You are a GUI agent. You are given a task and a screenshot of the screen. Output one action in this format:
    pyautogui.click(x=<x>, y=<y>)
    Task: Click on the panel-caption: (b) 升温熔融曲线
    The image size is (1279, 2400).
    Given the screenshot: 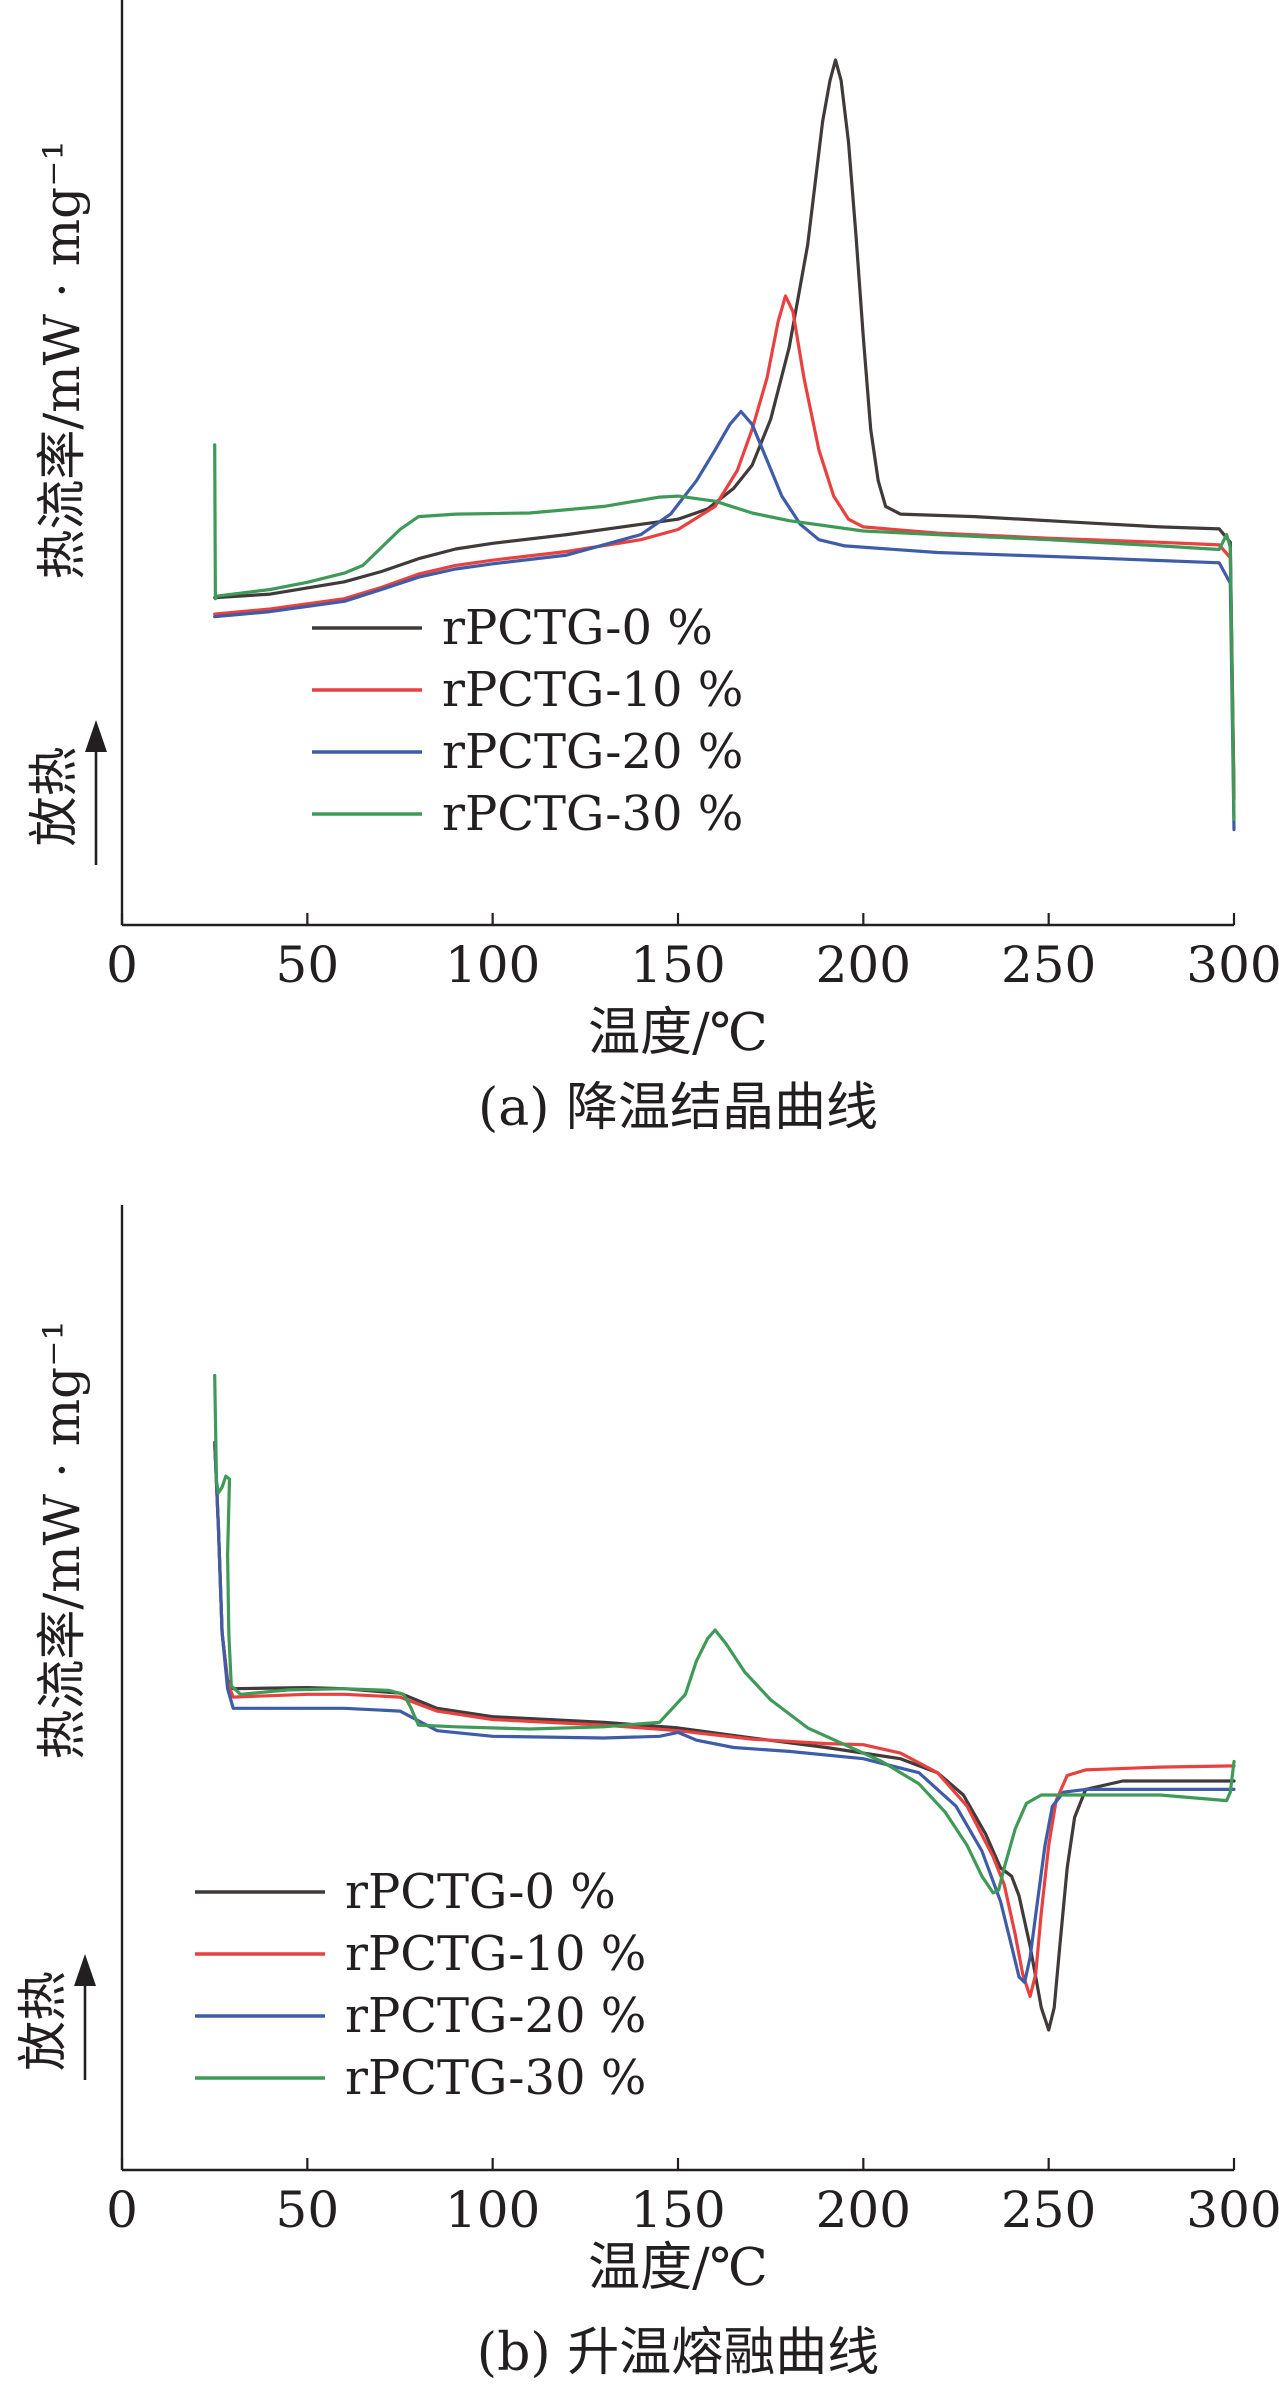 What is the action you would take?
    pyautogui.click(x=678, y=2353)
    